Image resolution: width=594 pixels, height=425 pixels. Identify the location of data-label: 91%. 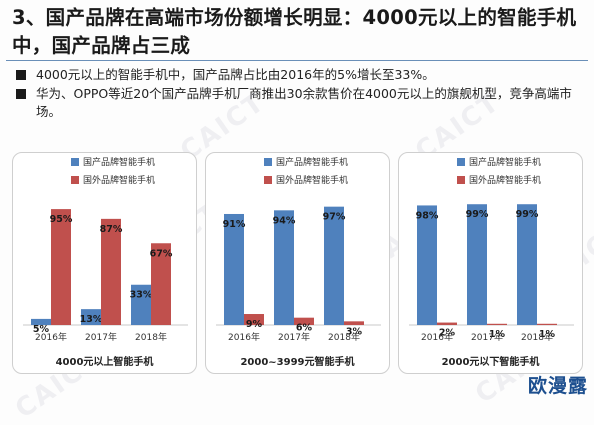
(234, 224).